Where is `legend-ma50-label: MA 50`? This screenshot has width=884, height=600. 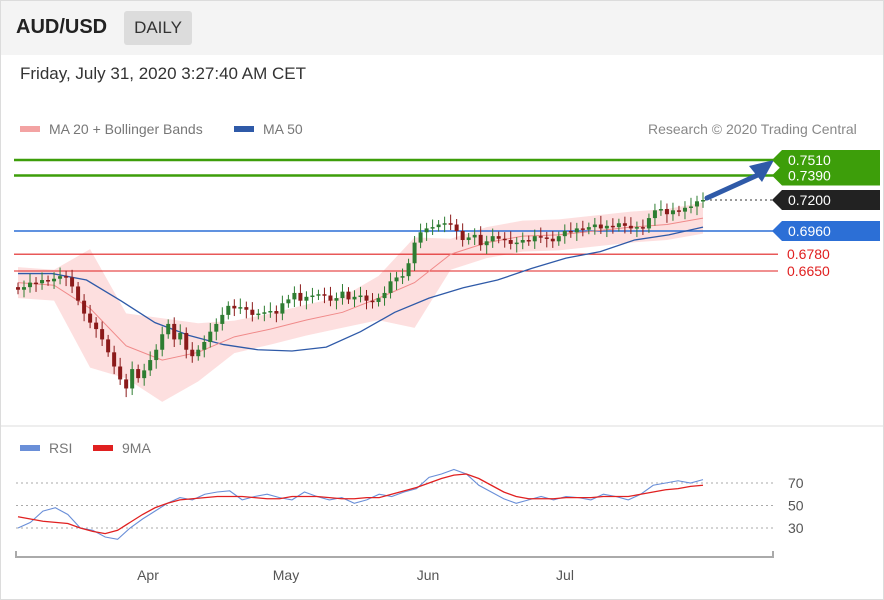
legend-ma50-label: MA 50 is located at coordinates (283, 129).